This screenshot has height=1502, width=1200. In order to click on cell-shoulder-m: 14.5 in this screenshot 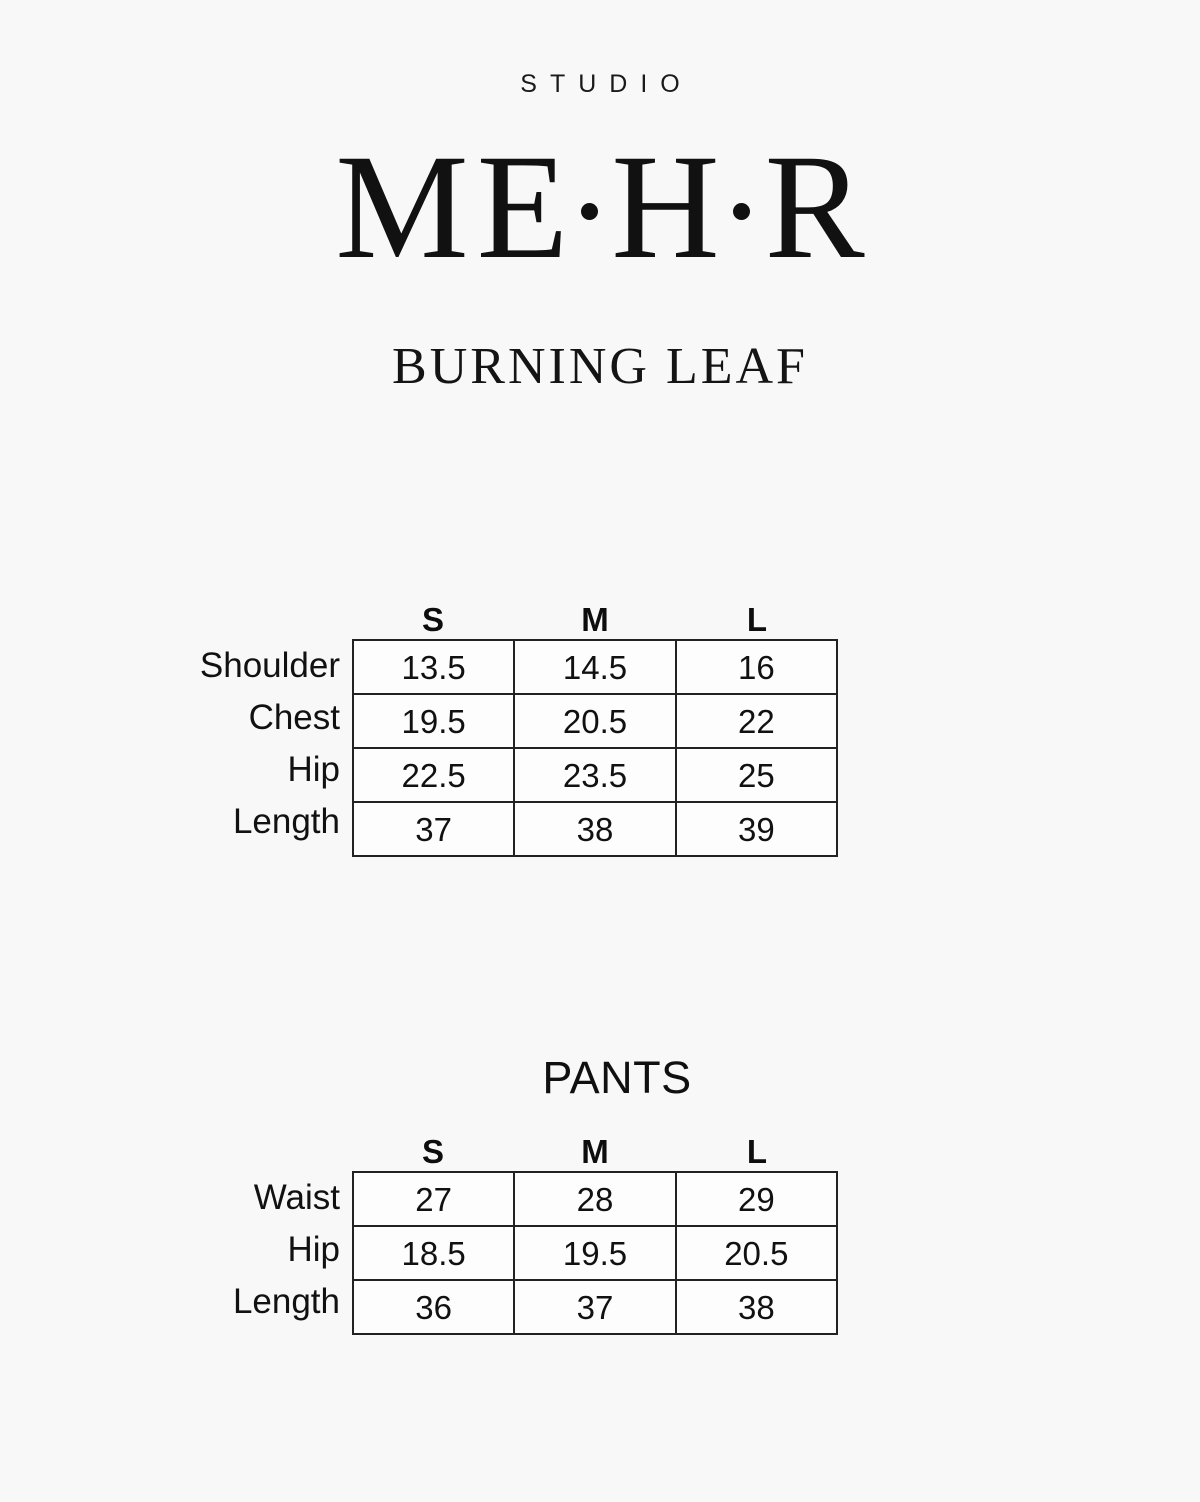, I will do `click(595, 667)`.